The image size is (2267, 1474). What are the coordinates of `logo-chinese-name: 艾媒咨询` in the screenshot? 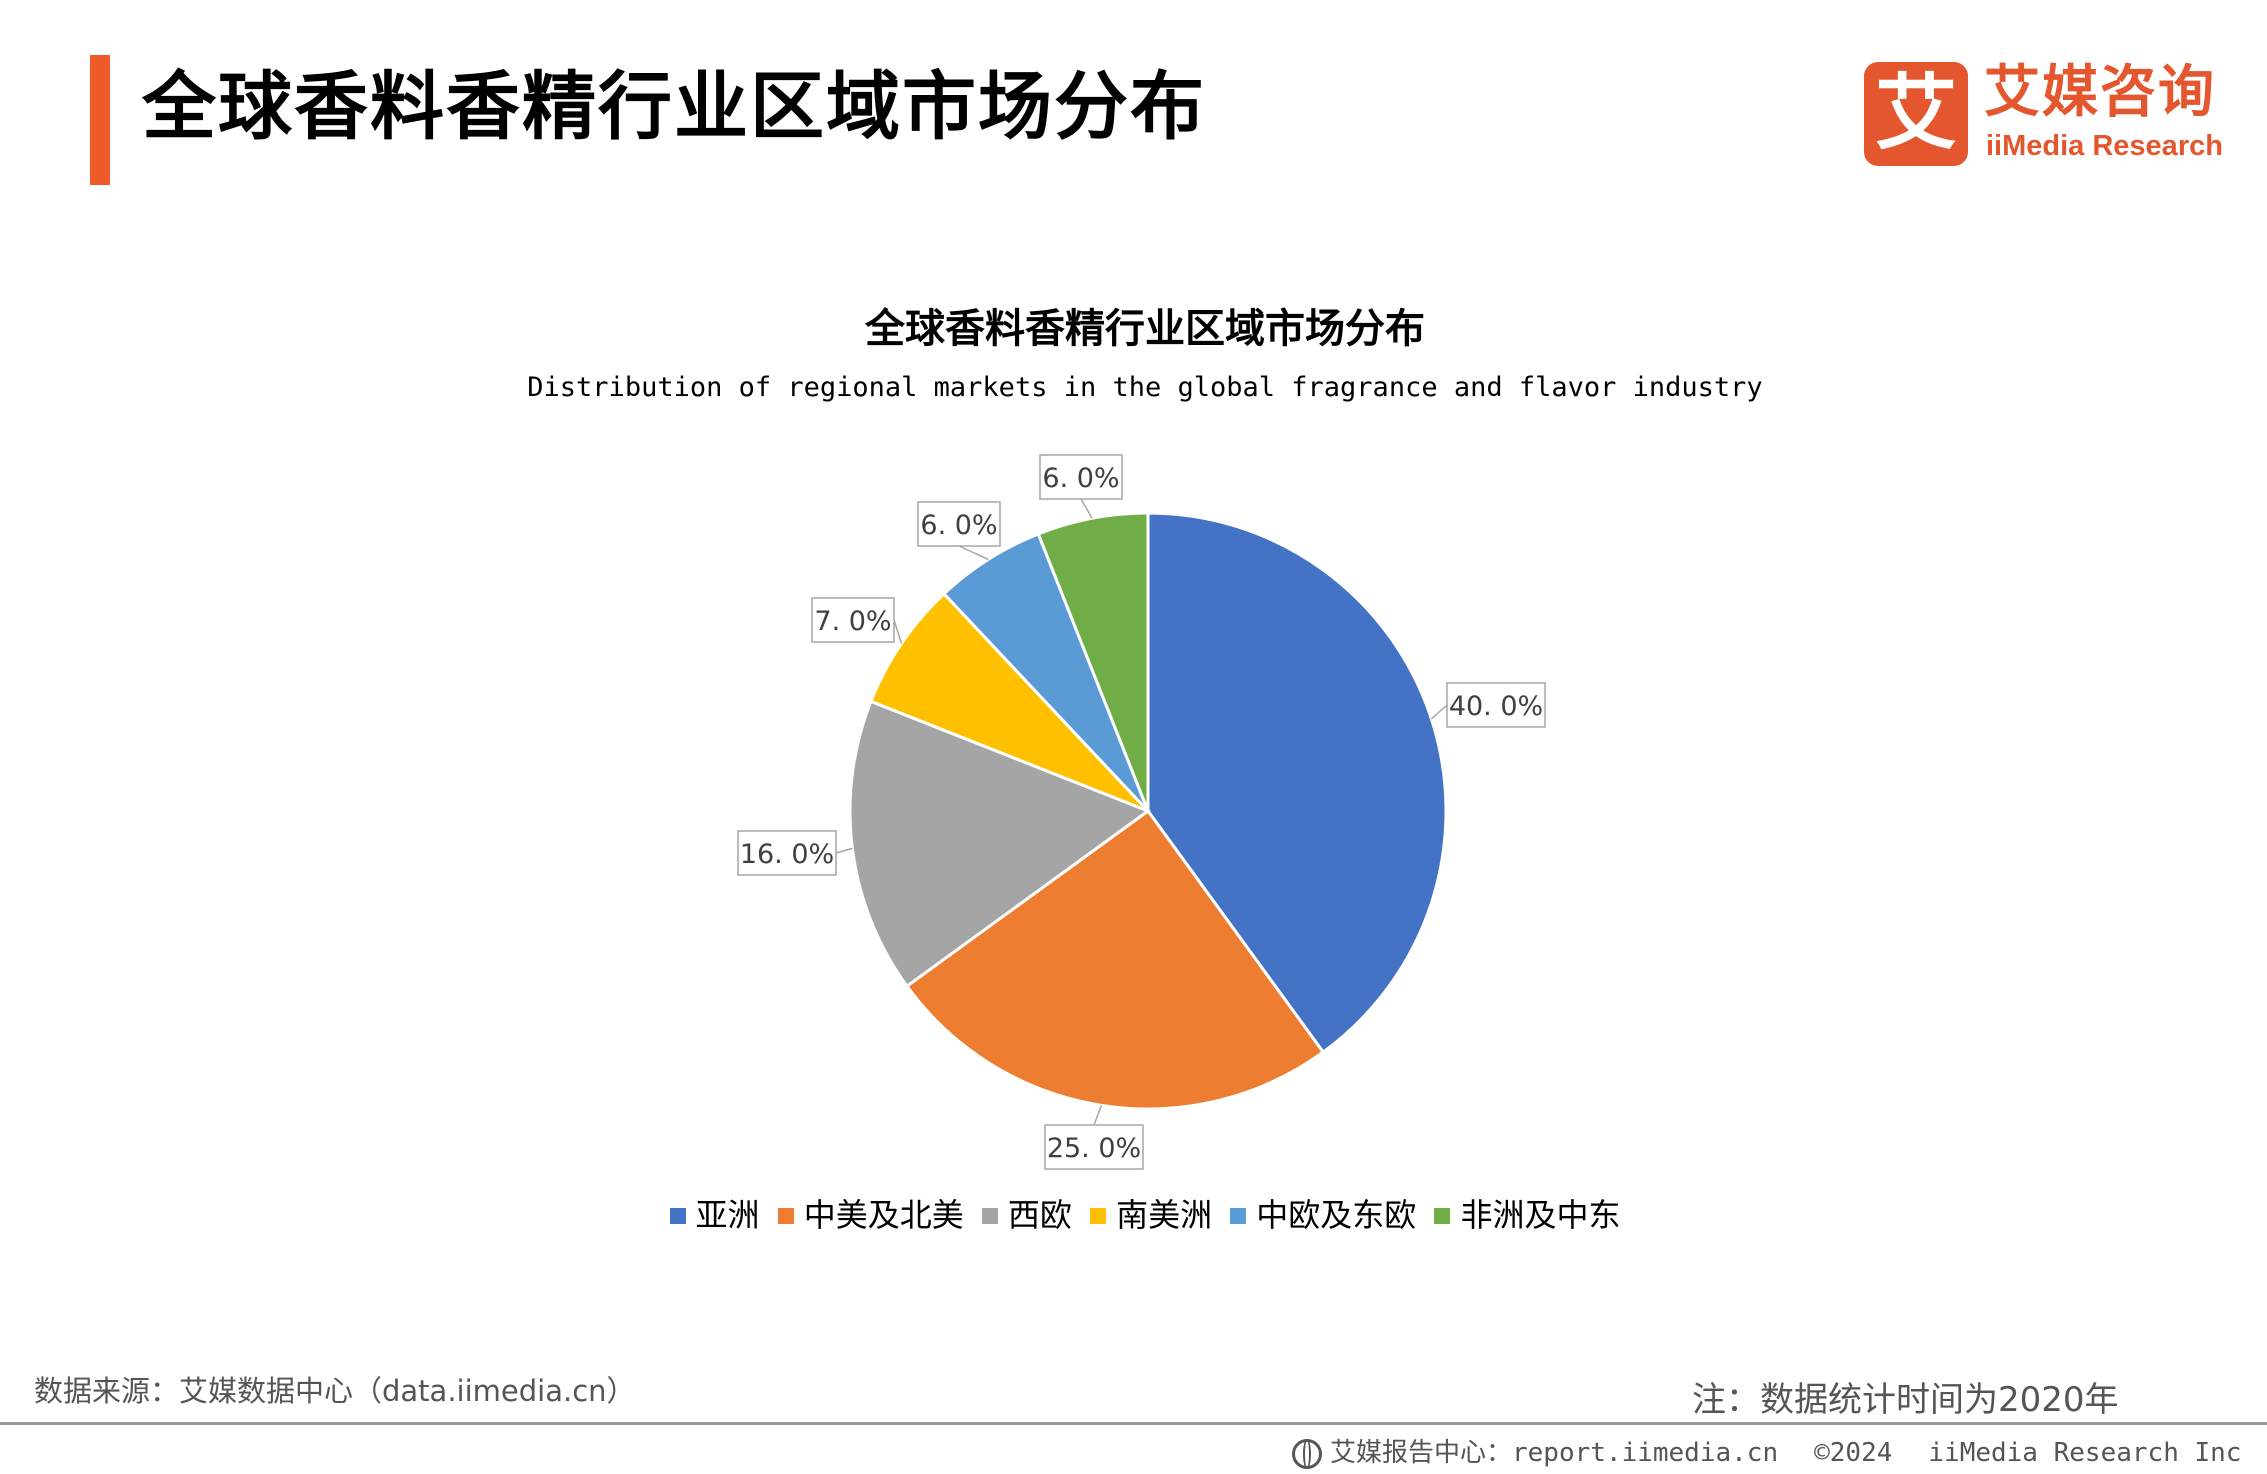 It's located at (2100, 92).